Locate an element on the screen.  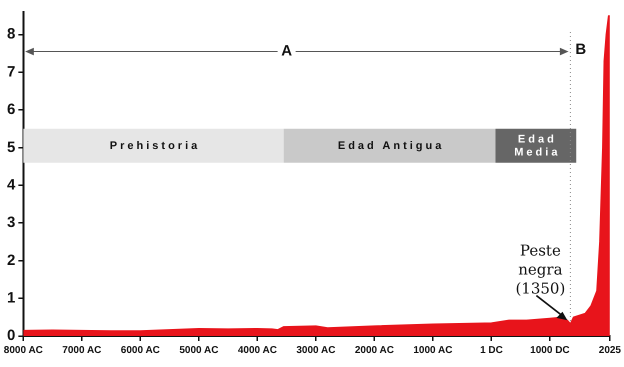
x-tick-label: 5000 AC is located at coordinates (198, 350).